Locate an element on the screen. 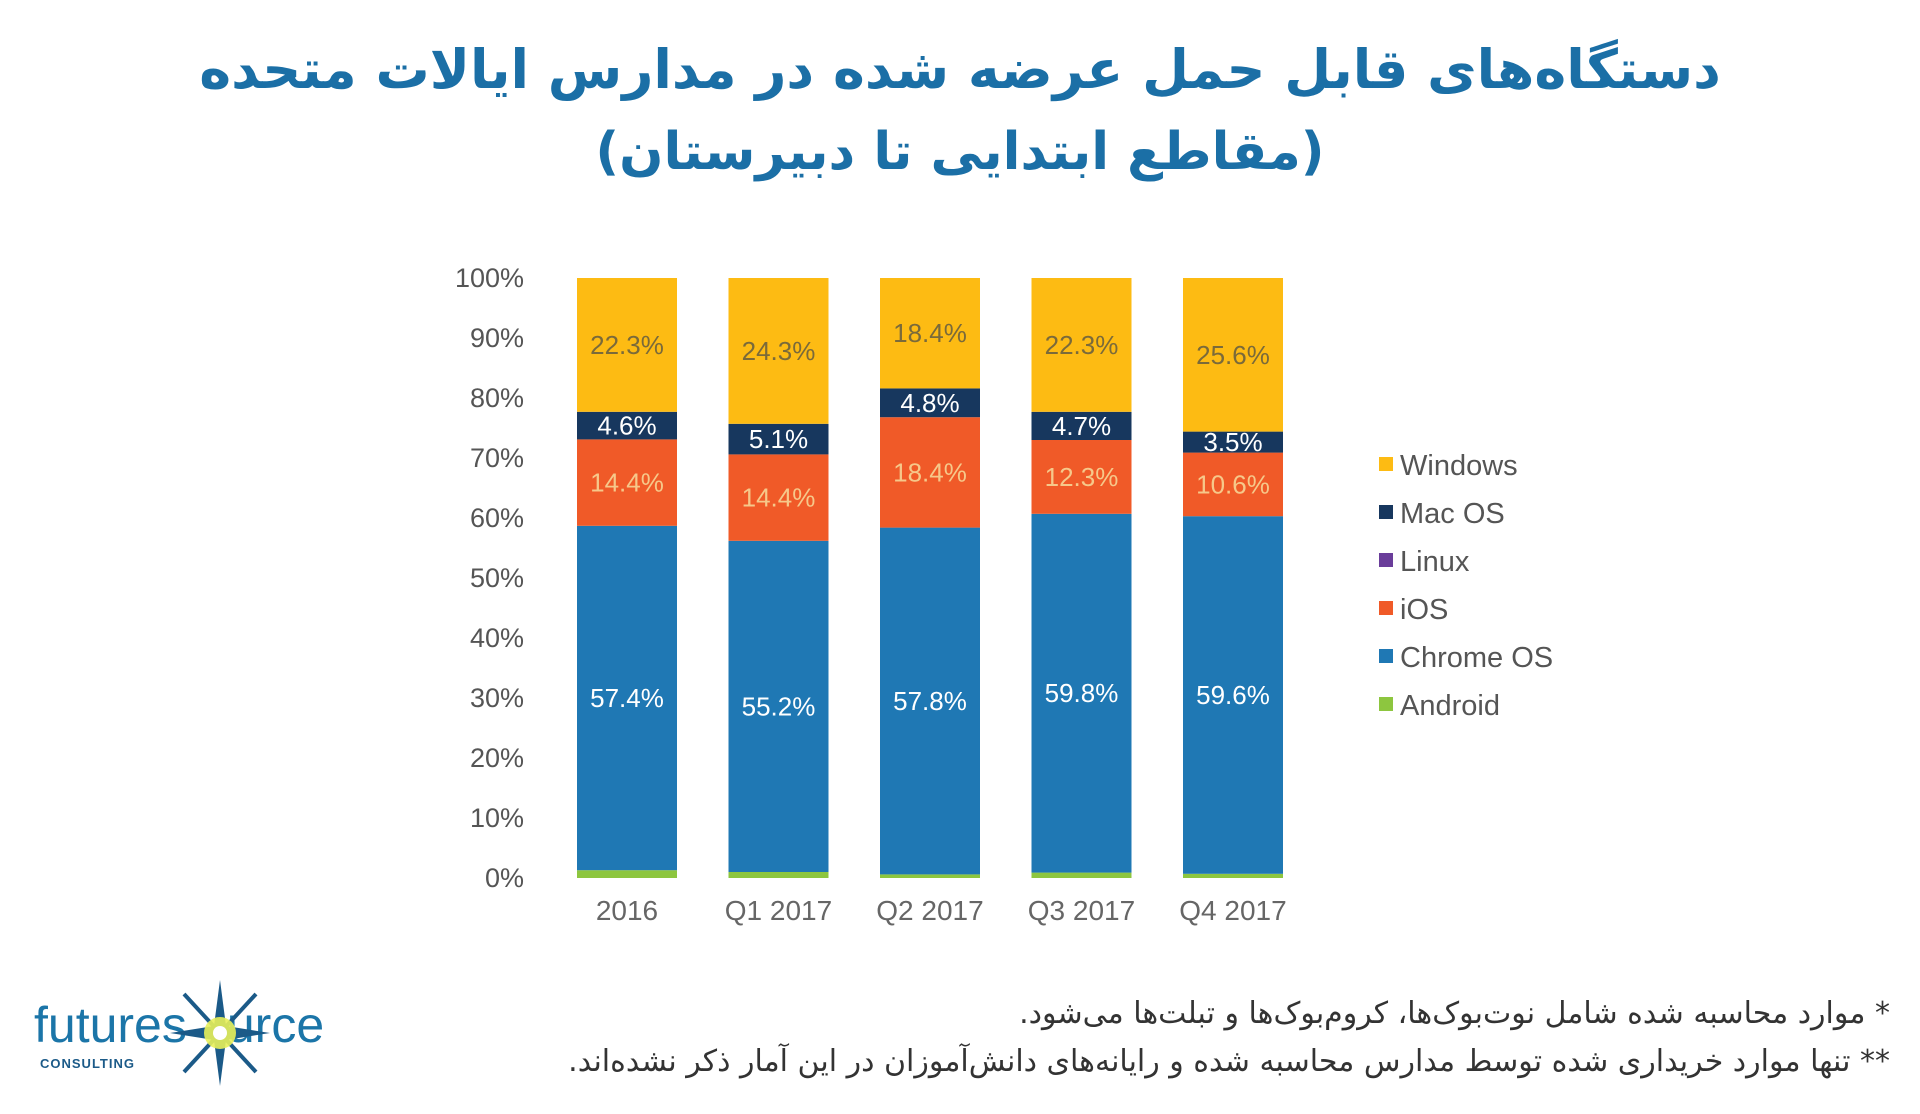 This screenshot has height=1114, width=1920. y-tick-label: 60% is located at coordinates (497, 518).